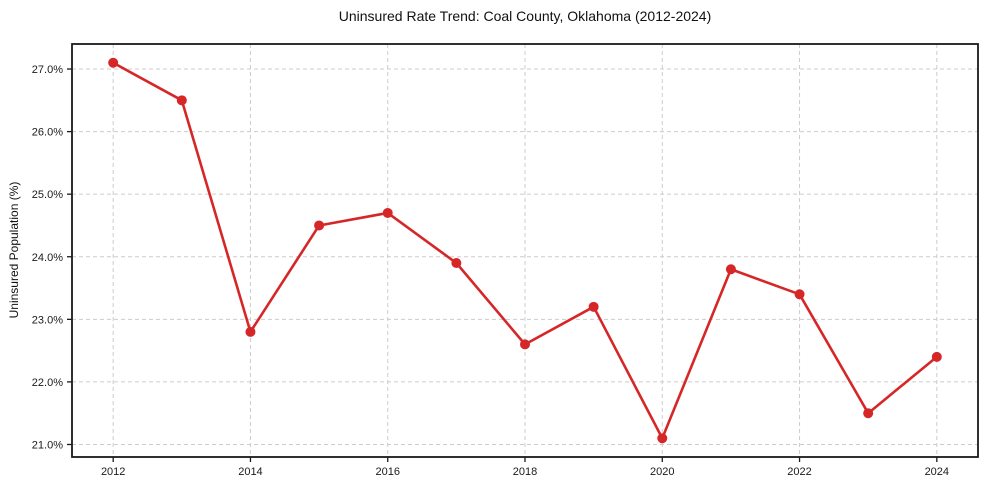  I want to click on y-tick-label: 26.0%, so click(47, 133).